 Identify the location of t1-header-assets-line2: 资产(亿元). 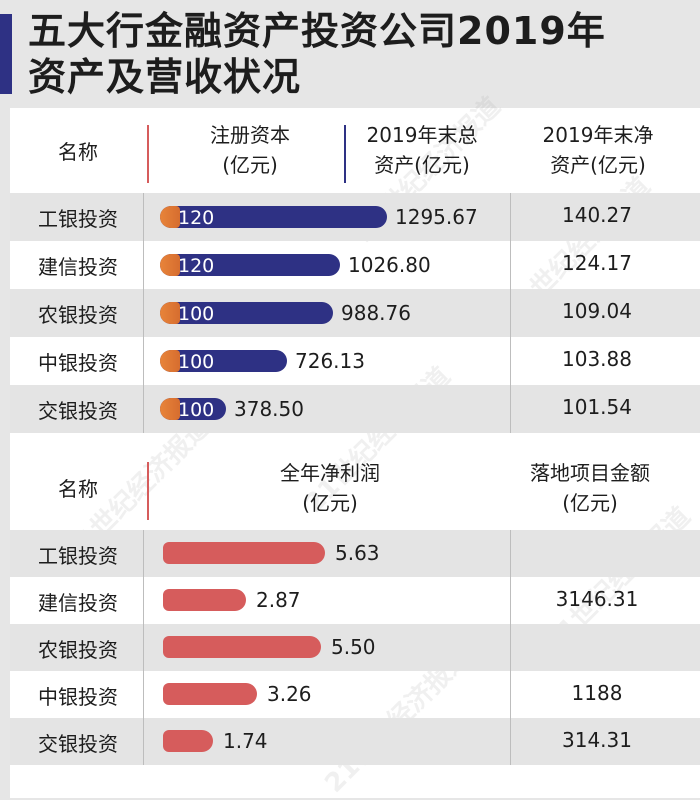
(422, 165).